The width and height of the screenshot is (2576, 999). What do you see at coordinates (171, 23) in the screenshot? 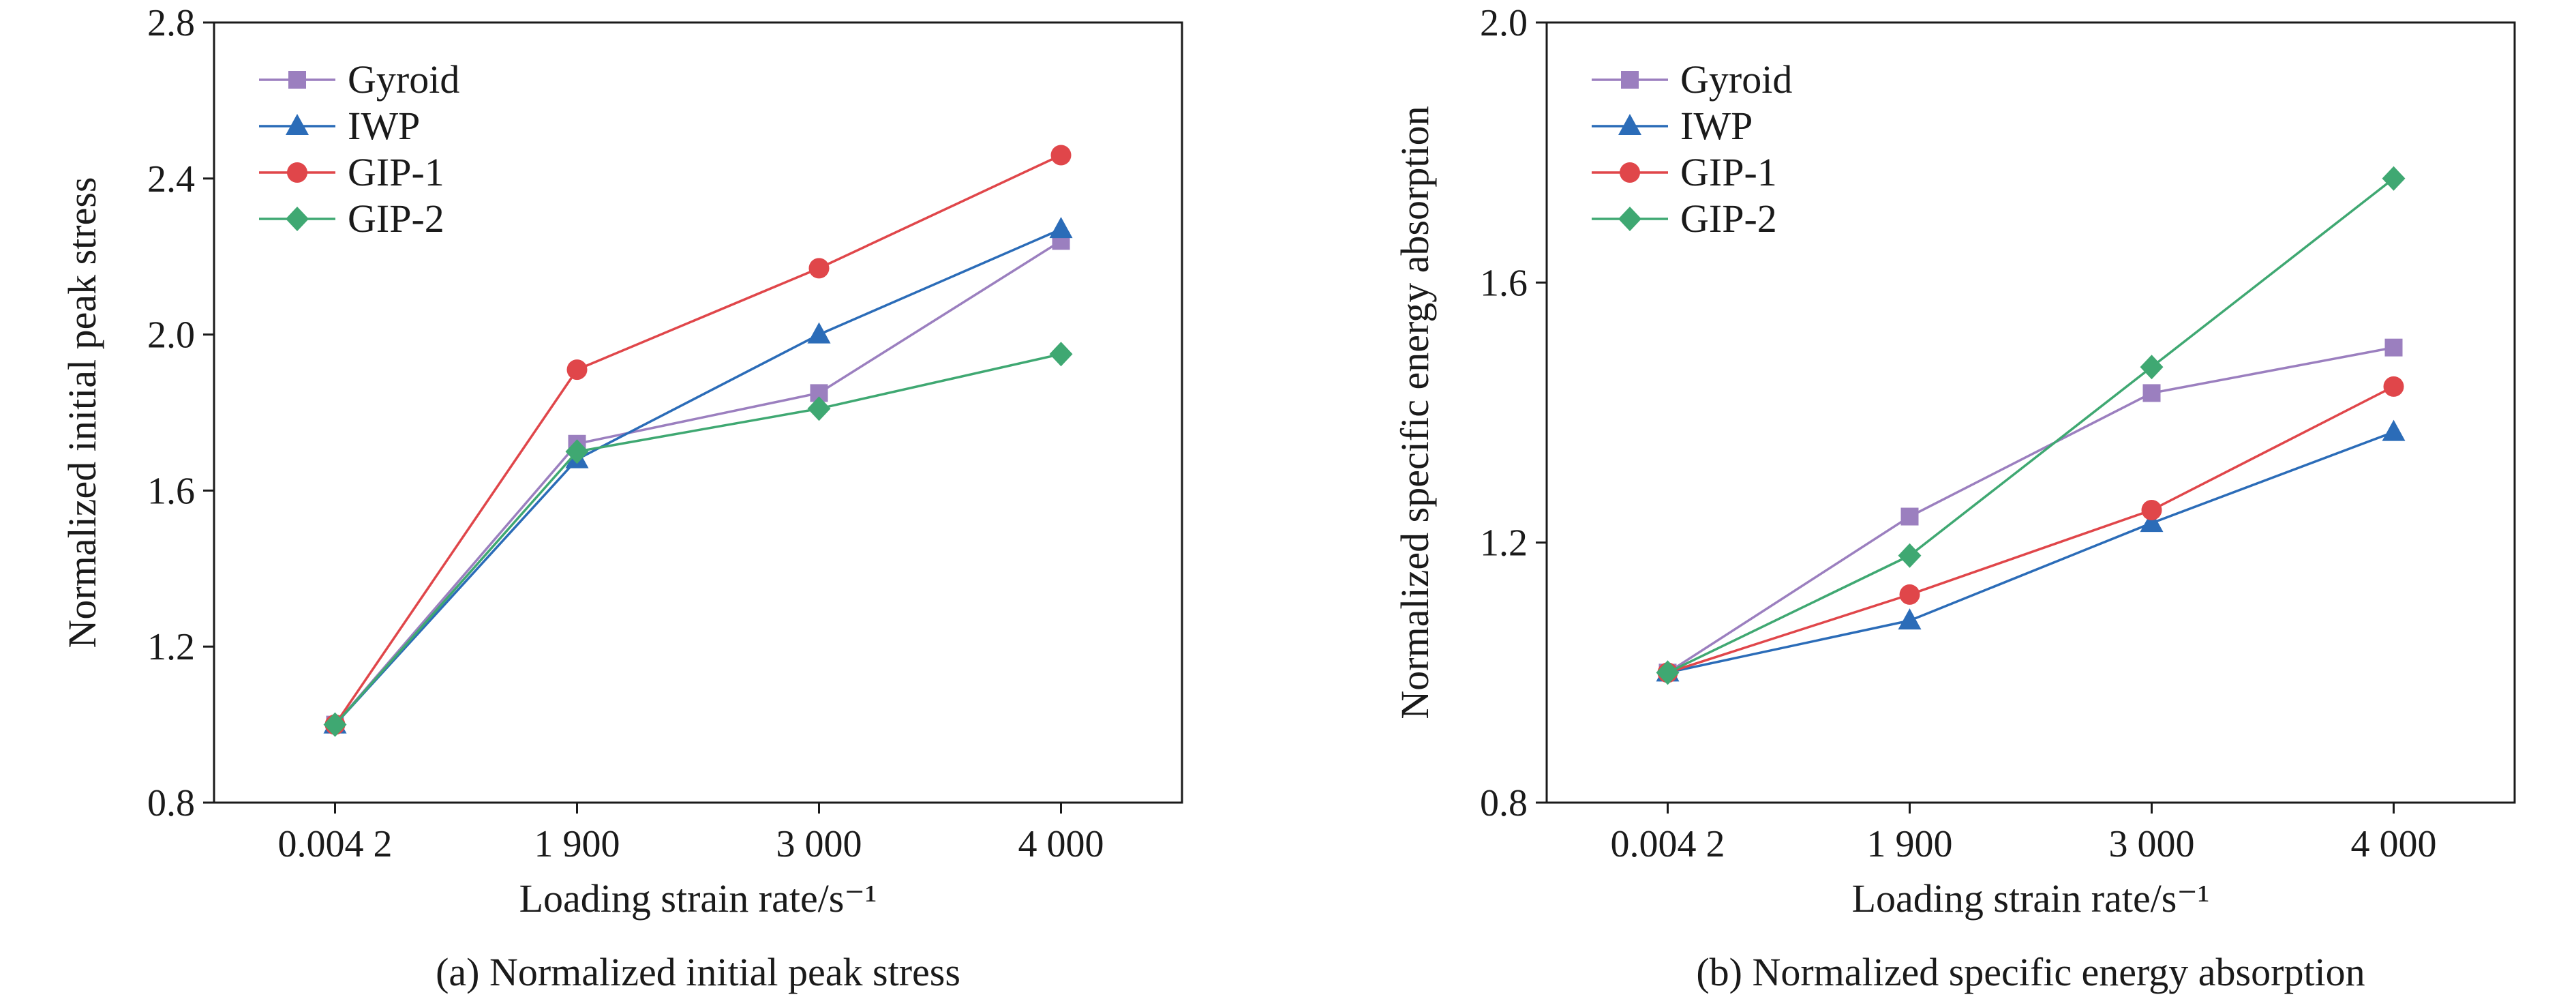
I see `y-tick-label: 2.8` at bounding box center [171, 23].